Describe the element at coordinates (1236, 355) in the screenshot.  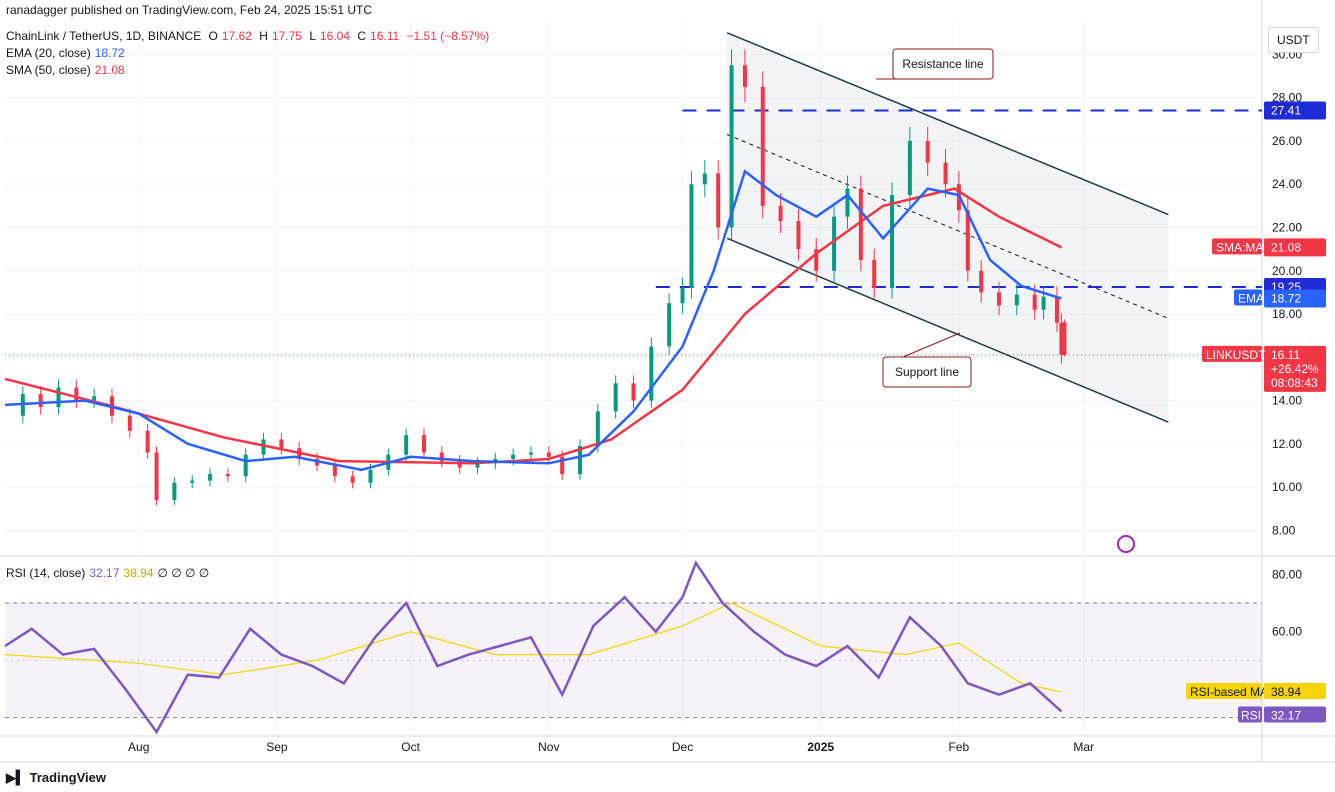
I see `symbol-side-label-text: LINKUSDT` at that location.